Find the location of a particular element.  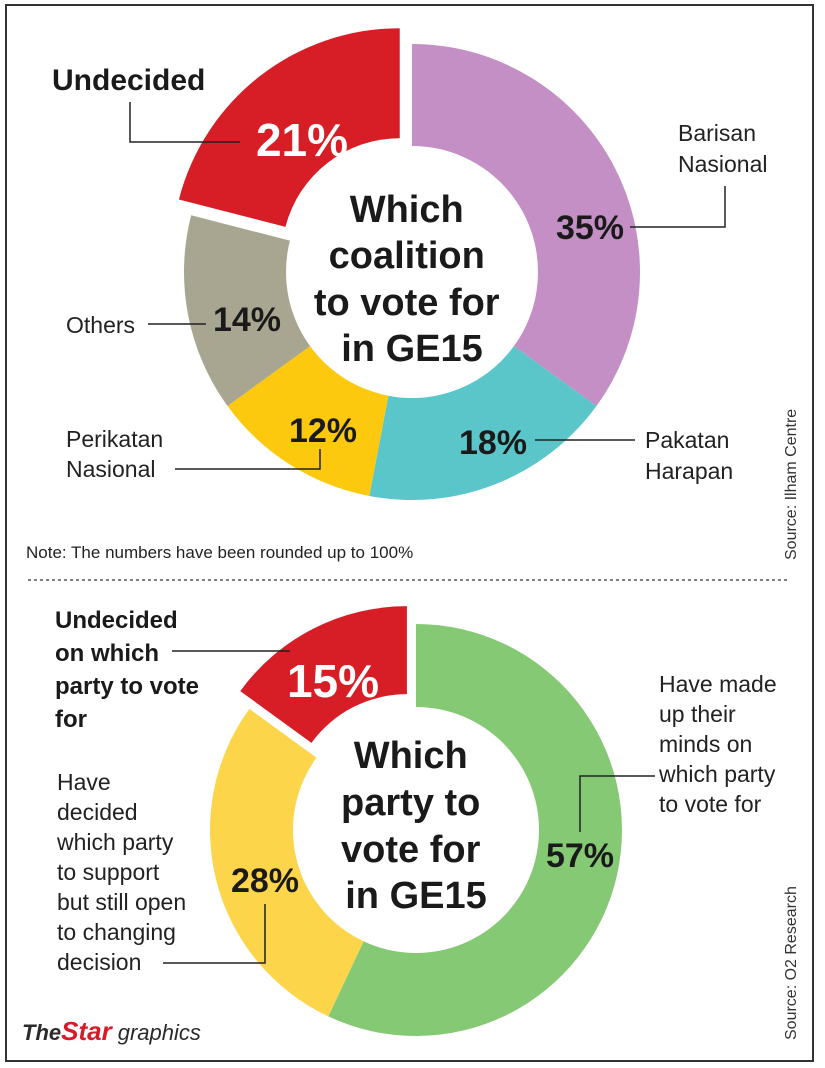

coalition-source: Source: Ilham Centre is located at coordinates (791, 484).